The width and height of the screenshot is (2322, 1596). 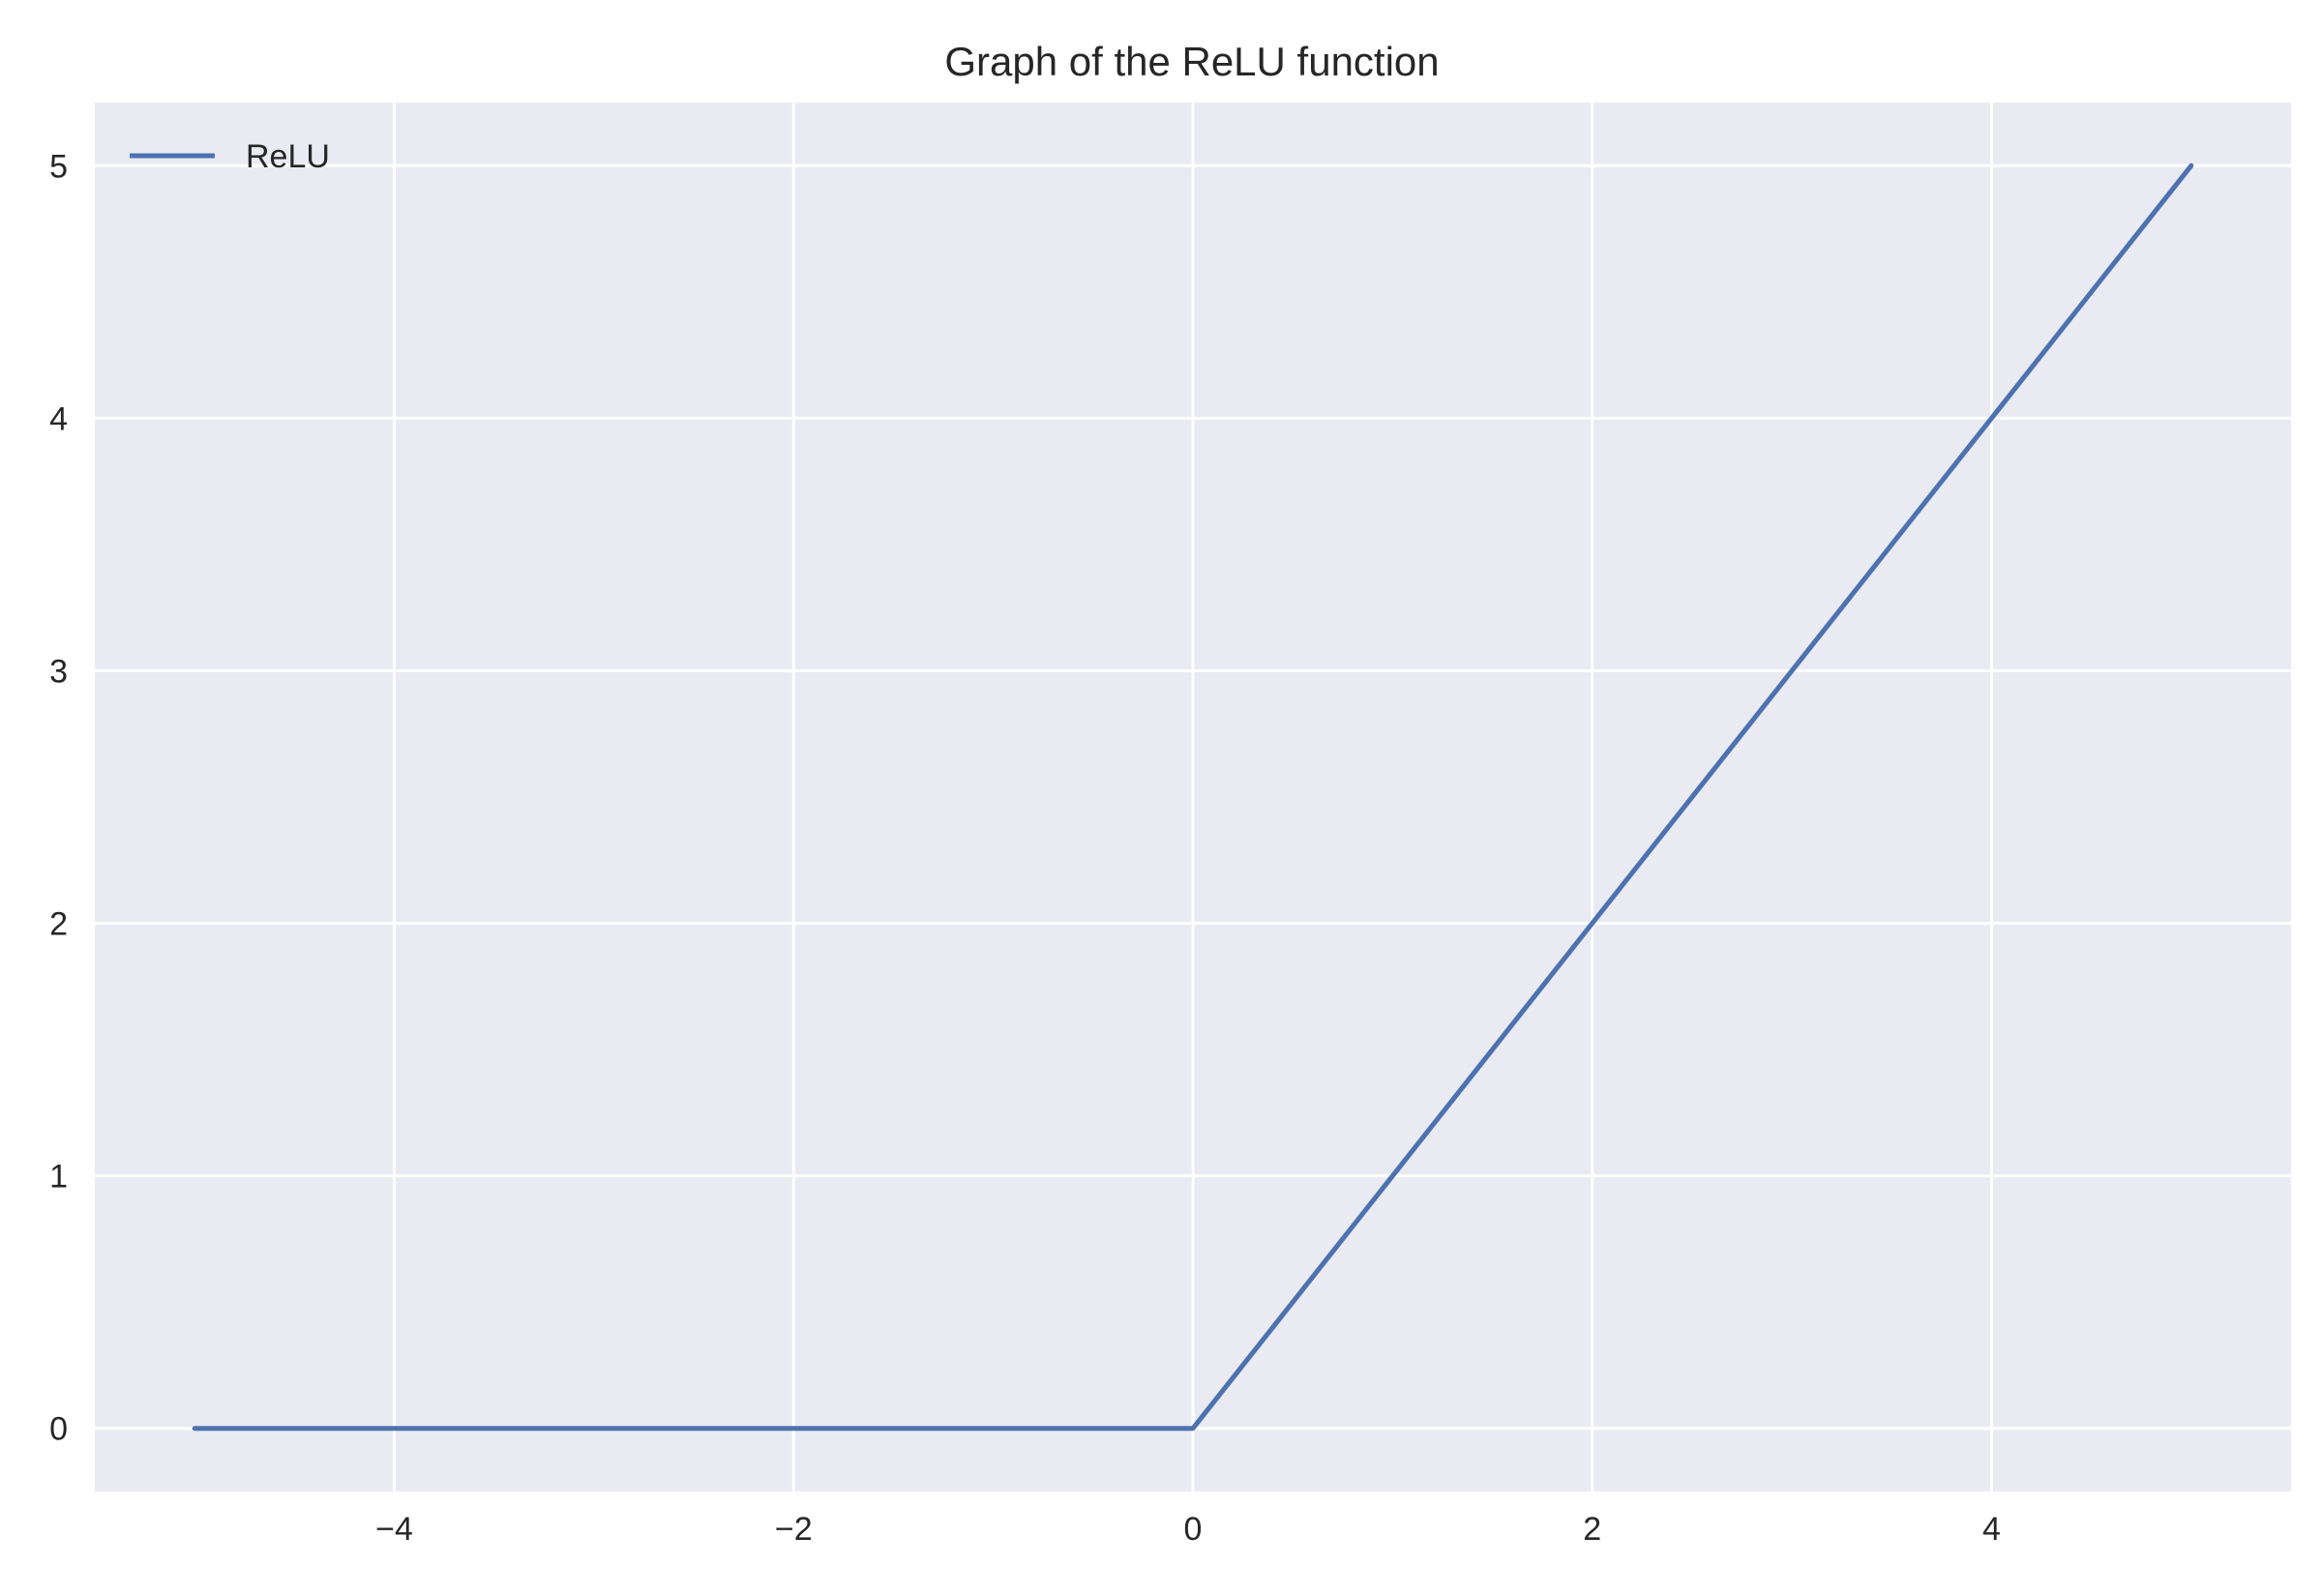 I want to click on x-tick-label: 4, so click(x=1991, y=1529).